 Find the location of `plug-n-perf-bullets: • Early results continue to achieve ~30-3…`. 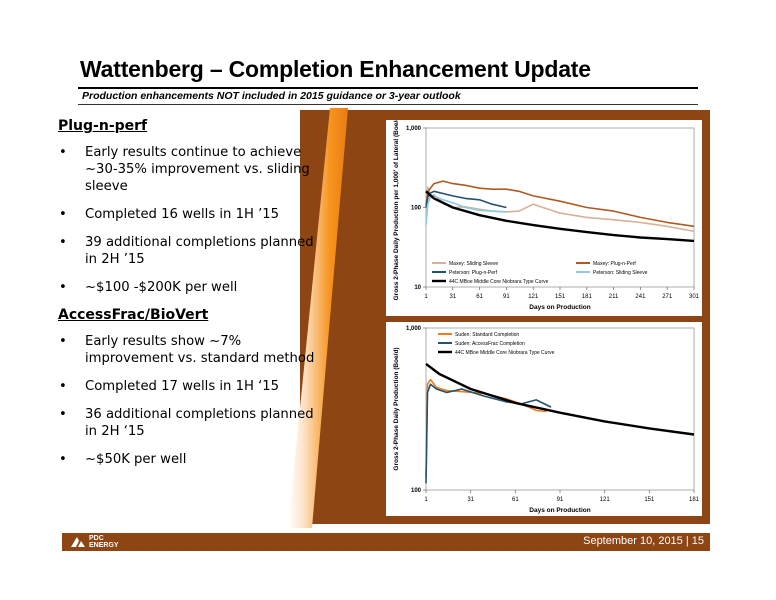

plug-n-perf-bullets: • Early results continue to achieve ~30-3… is located at coordinates (193, 220).